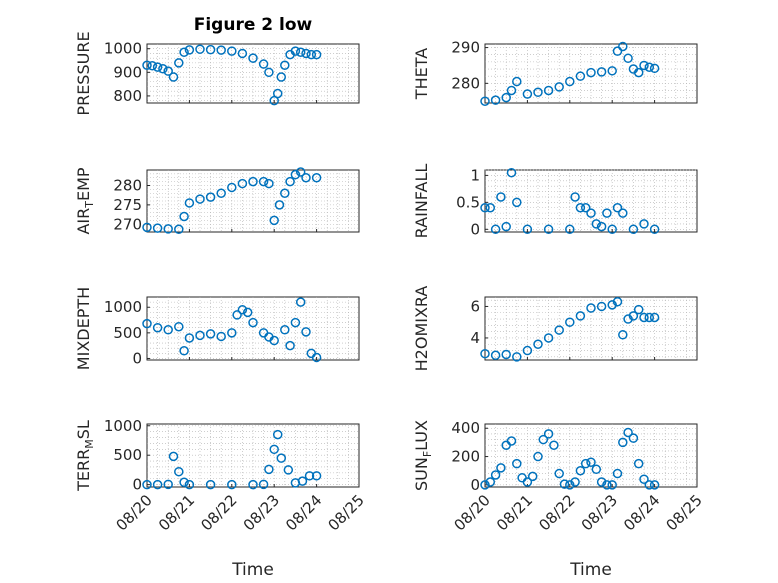 The width and height of the screenshot is (778, 583). I want to click on y-tick-label: 500, so click(127, 333).